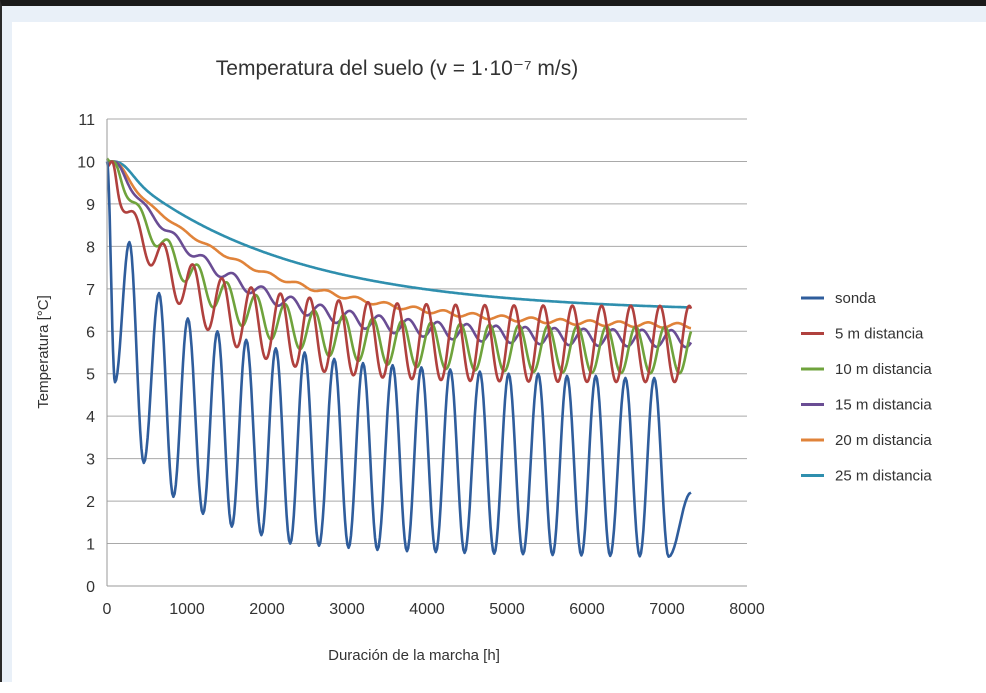 The width and height of the screenshot is (986, 693). What do you see at coordinates (90, 290) in the screenshot?
I see `y-tick-label: 7` at bounding box center [90, 290].